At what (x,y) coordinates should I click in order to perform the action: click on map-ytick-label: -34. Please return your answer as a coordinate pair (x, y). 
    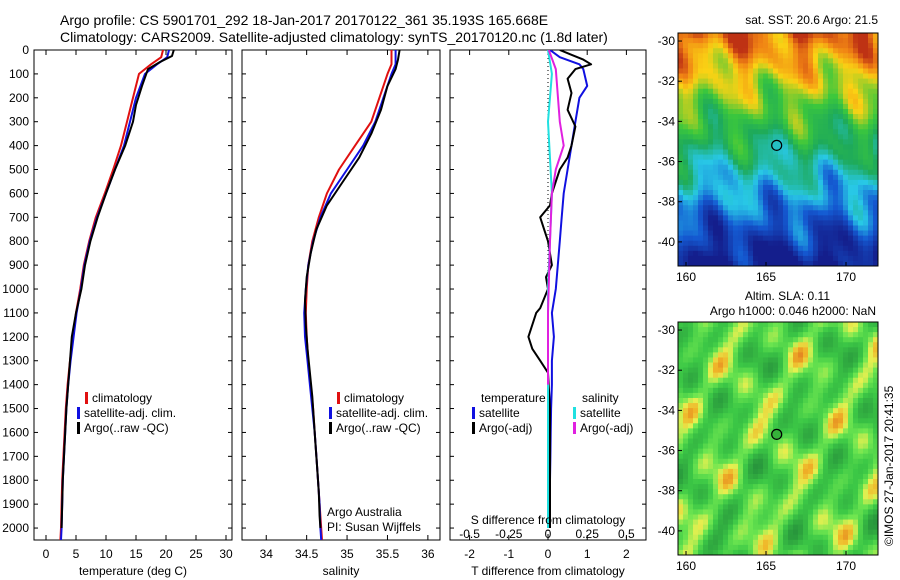
    Looking at the image, I should click on (667, 121).